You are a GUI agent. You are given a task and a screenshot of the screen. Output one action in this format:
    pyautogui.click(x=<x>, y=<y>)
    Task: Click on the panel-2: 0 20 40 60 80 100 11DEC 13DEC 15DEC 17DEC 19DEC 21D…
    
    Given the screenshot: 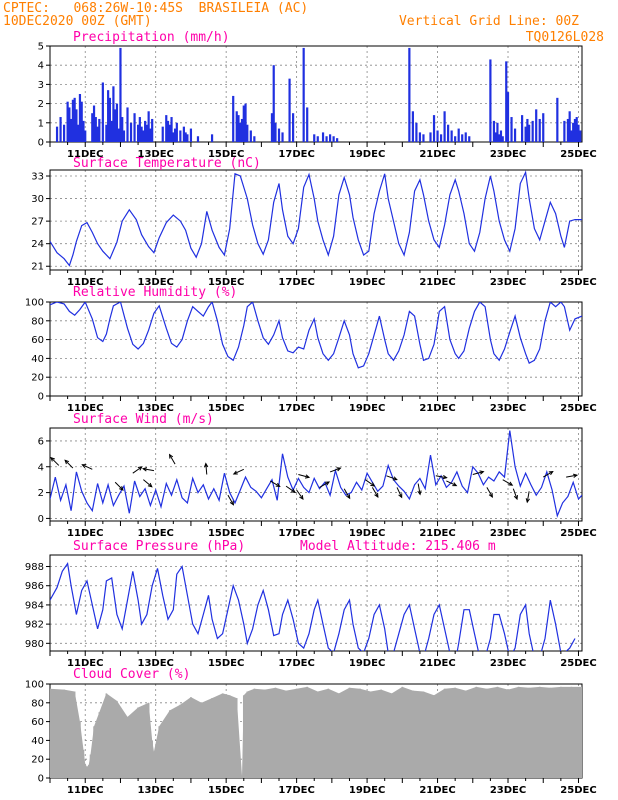 What is the action you would take?
    pyautogui.click(x=311, y=349)
    